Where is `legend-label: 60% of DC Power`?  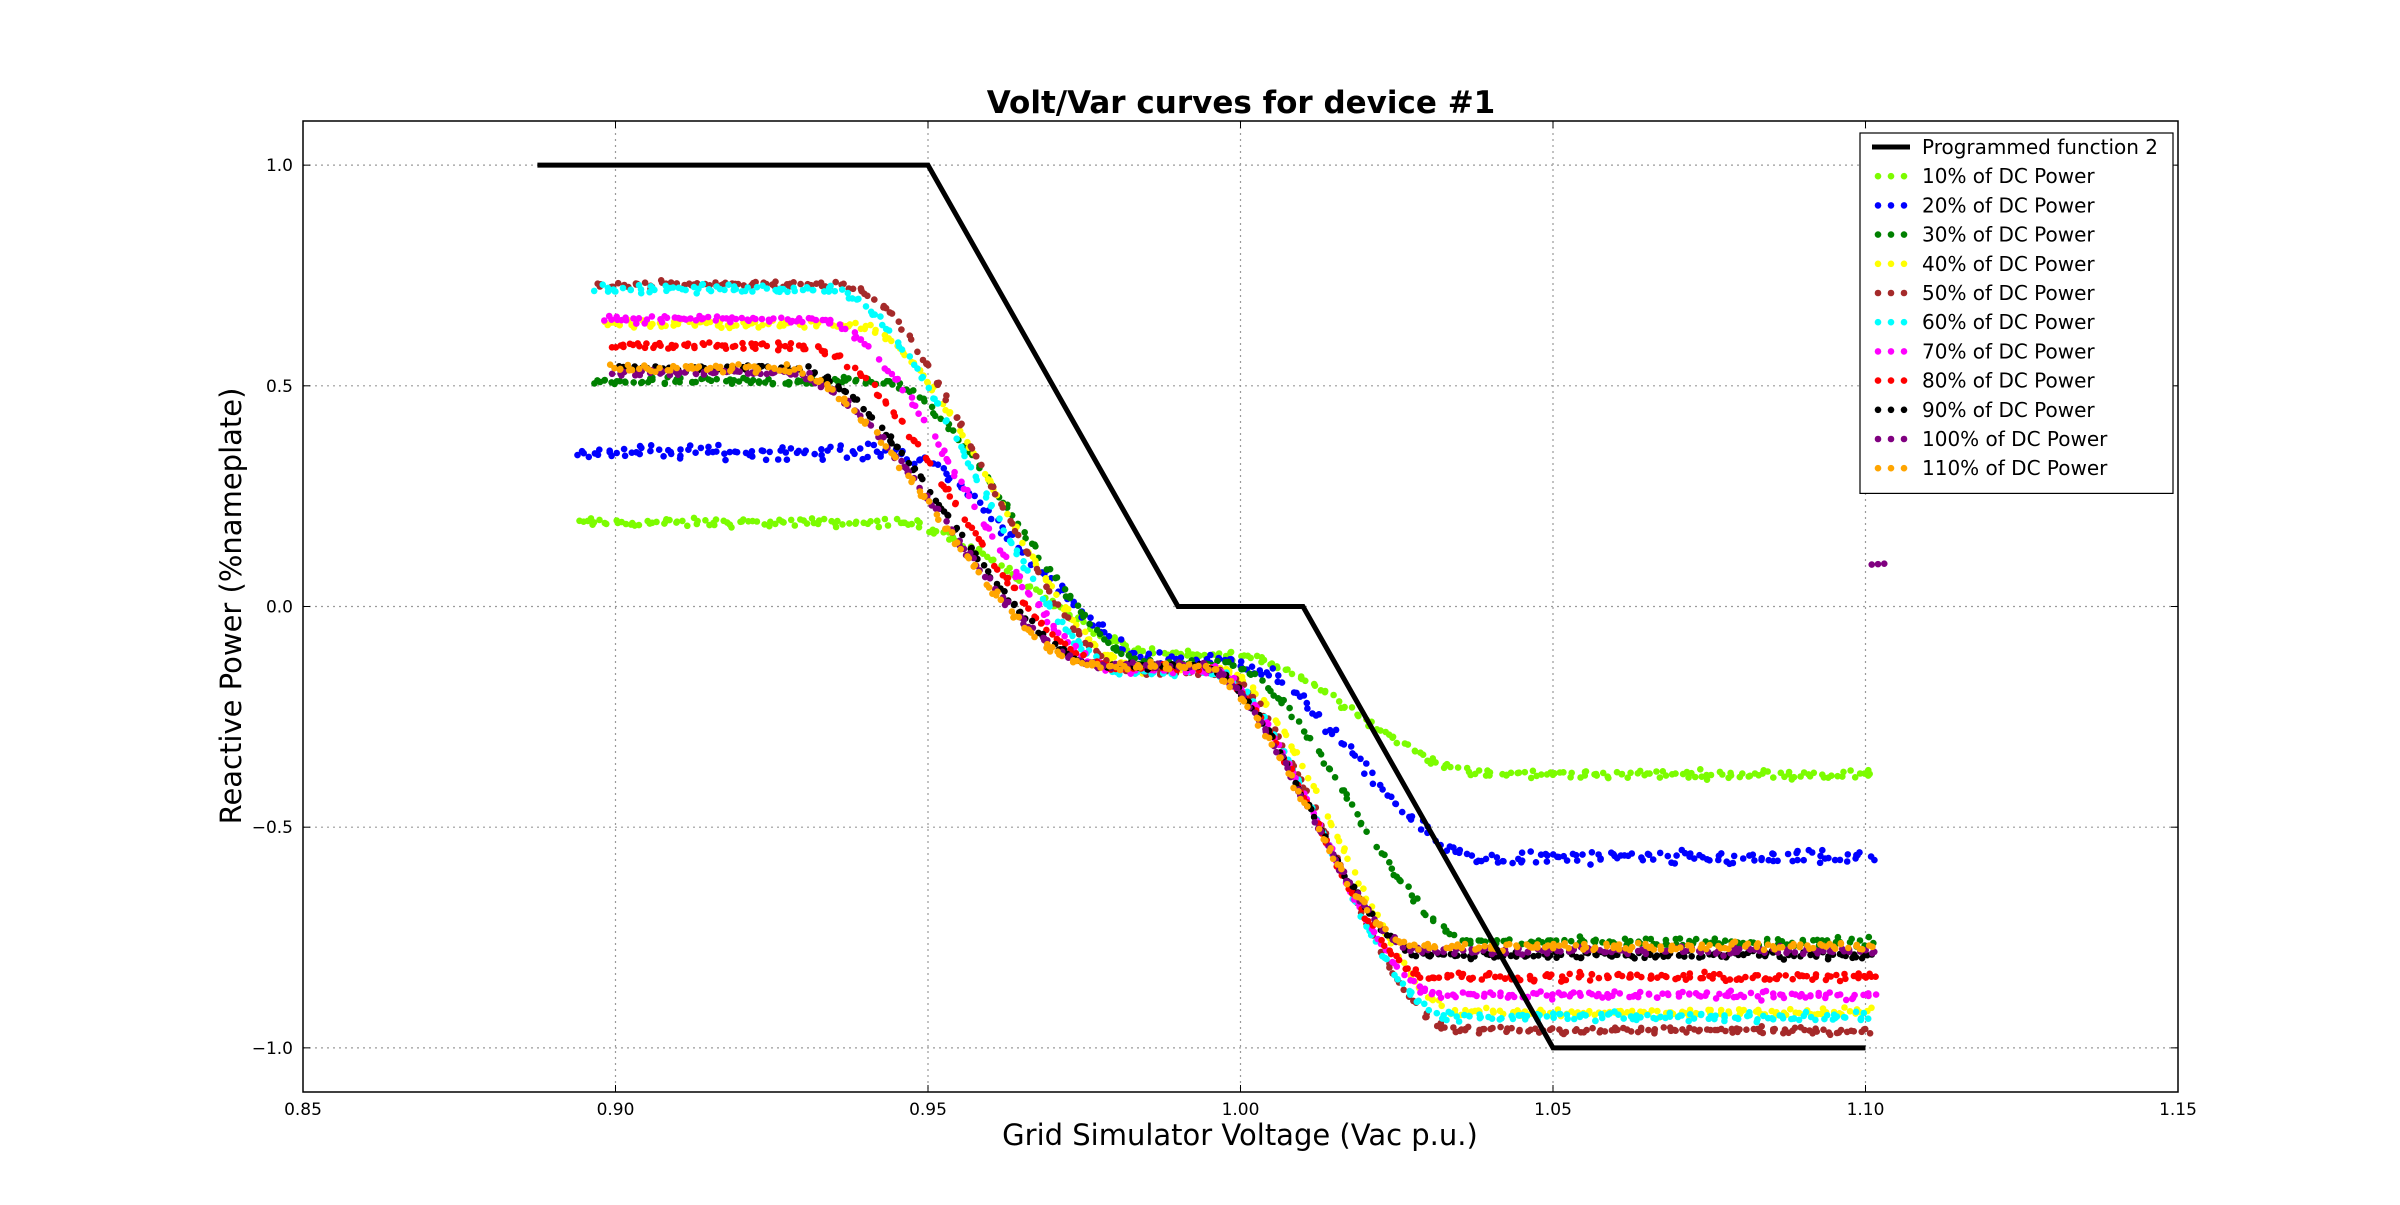 legend-label: 60% of DC Power is located at coordinates (2008, 322).